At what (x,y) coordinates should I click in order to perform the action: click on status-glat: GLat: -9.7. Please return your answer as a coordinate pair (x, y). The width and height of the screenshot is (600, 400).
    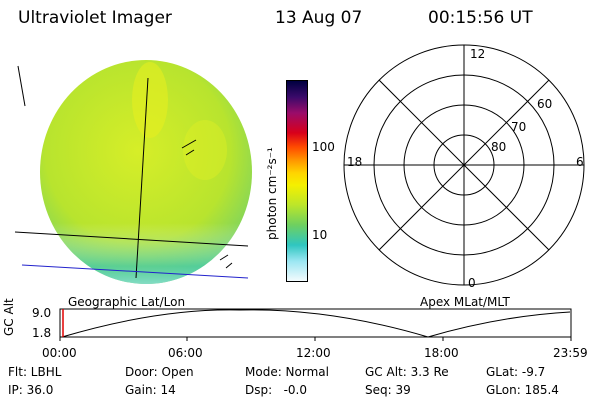
    Looking at the image, I should click on (516, 372).